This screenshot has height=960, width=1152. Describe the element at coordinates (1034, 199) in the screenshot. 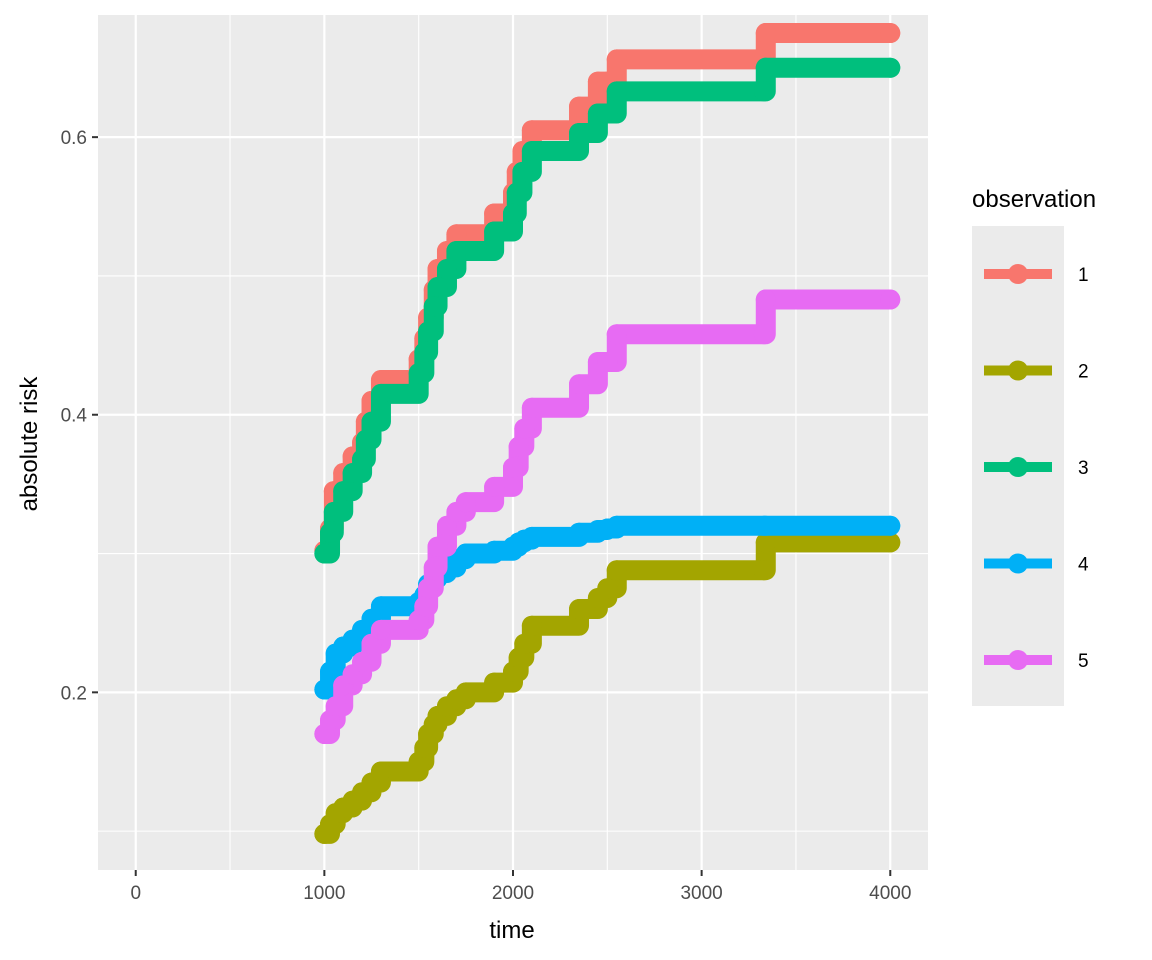

I see `legend-title: observation` at that location.